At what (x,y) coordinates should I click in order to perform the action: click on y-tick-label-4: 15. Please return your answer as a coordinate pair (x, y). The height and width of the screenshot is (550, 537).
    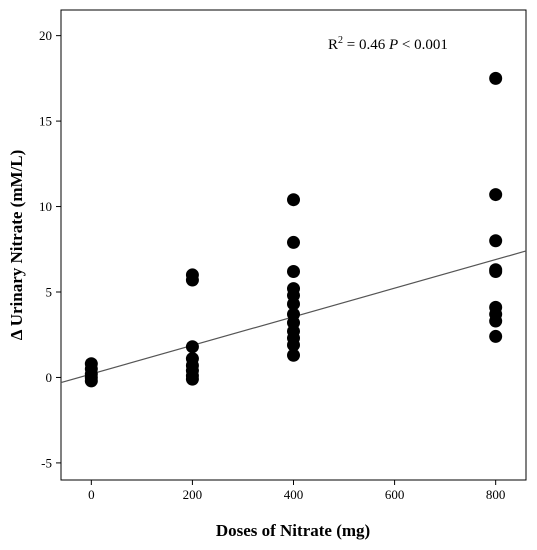
    Looking at the image, I should click on (45, 121).